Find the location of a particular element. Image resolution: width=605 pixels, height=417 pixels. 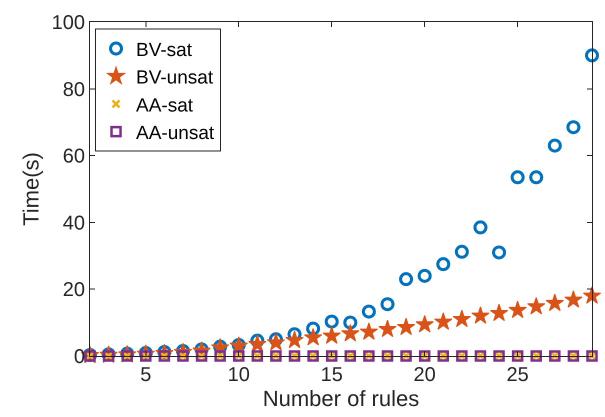

legend-label: AA-sat is located at coordinates (165, 105).